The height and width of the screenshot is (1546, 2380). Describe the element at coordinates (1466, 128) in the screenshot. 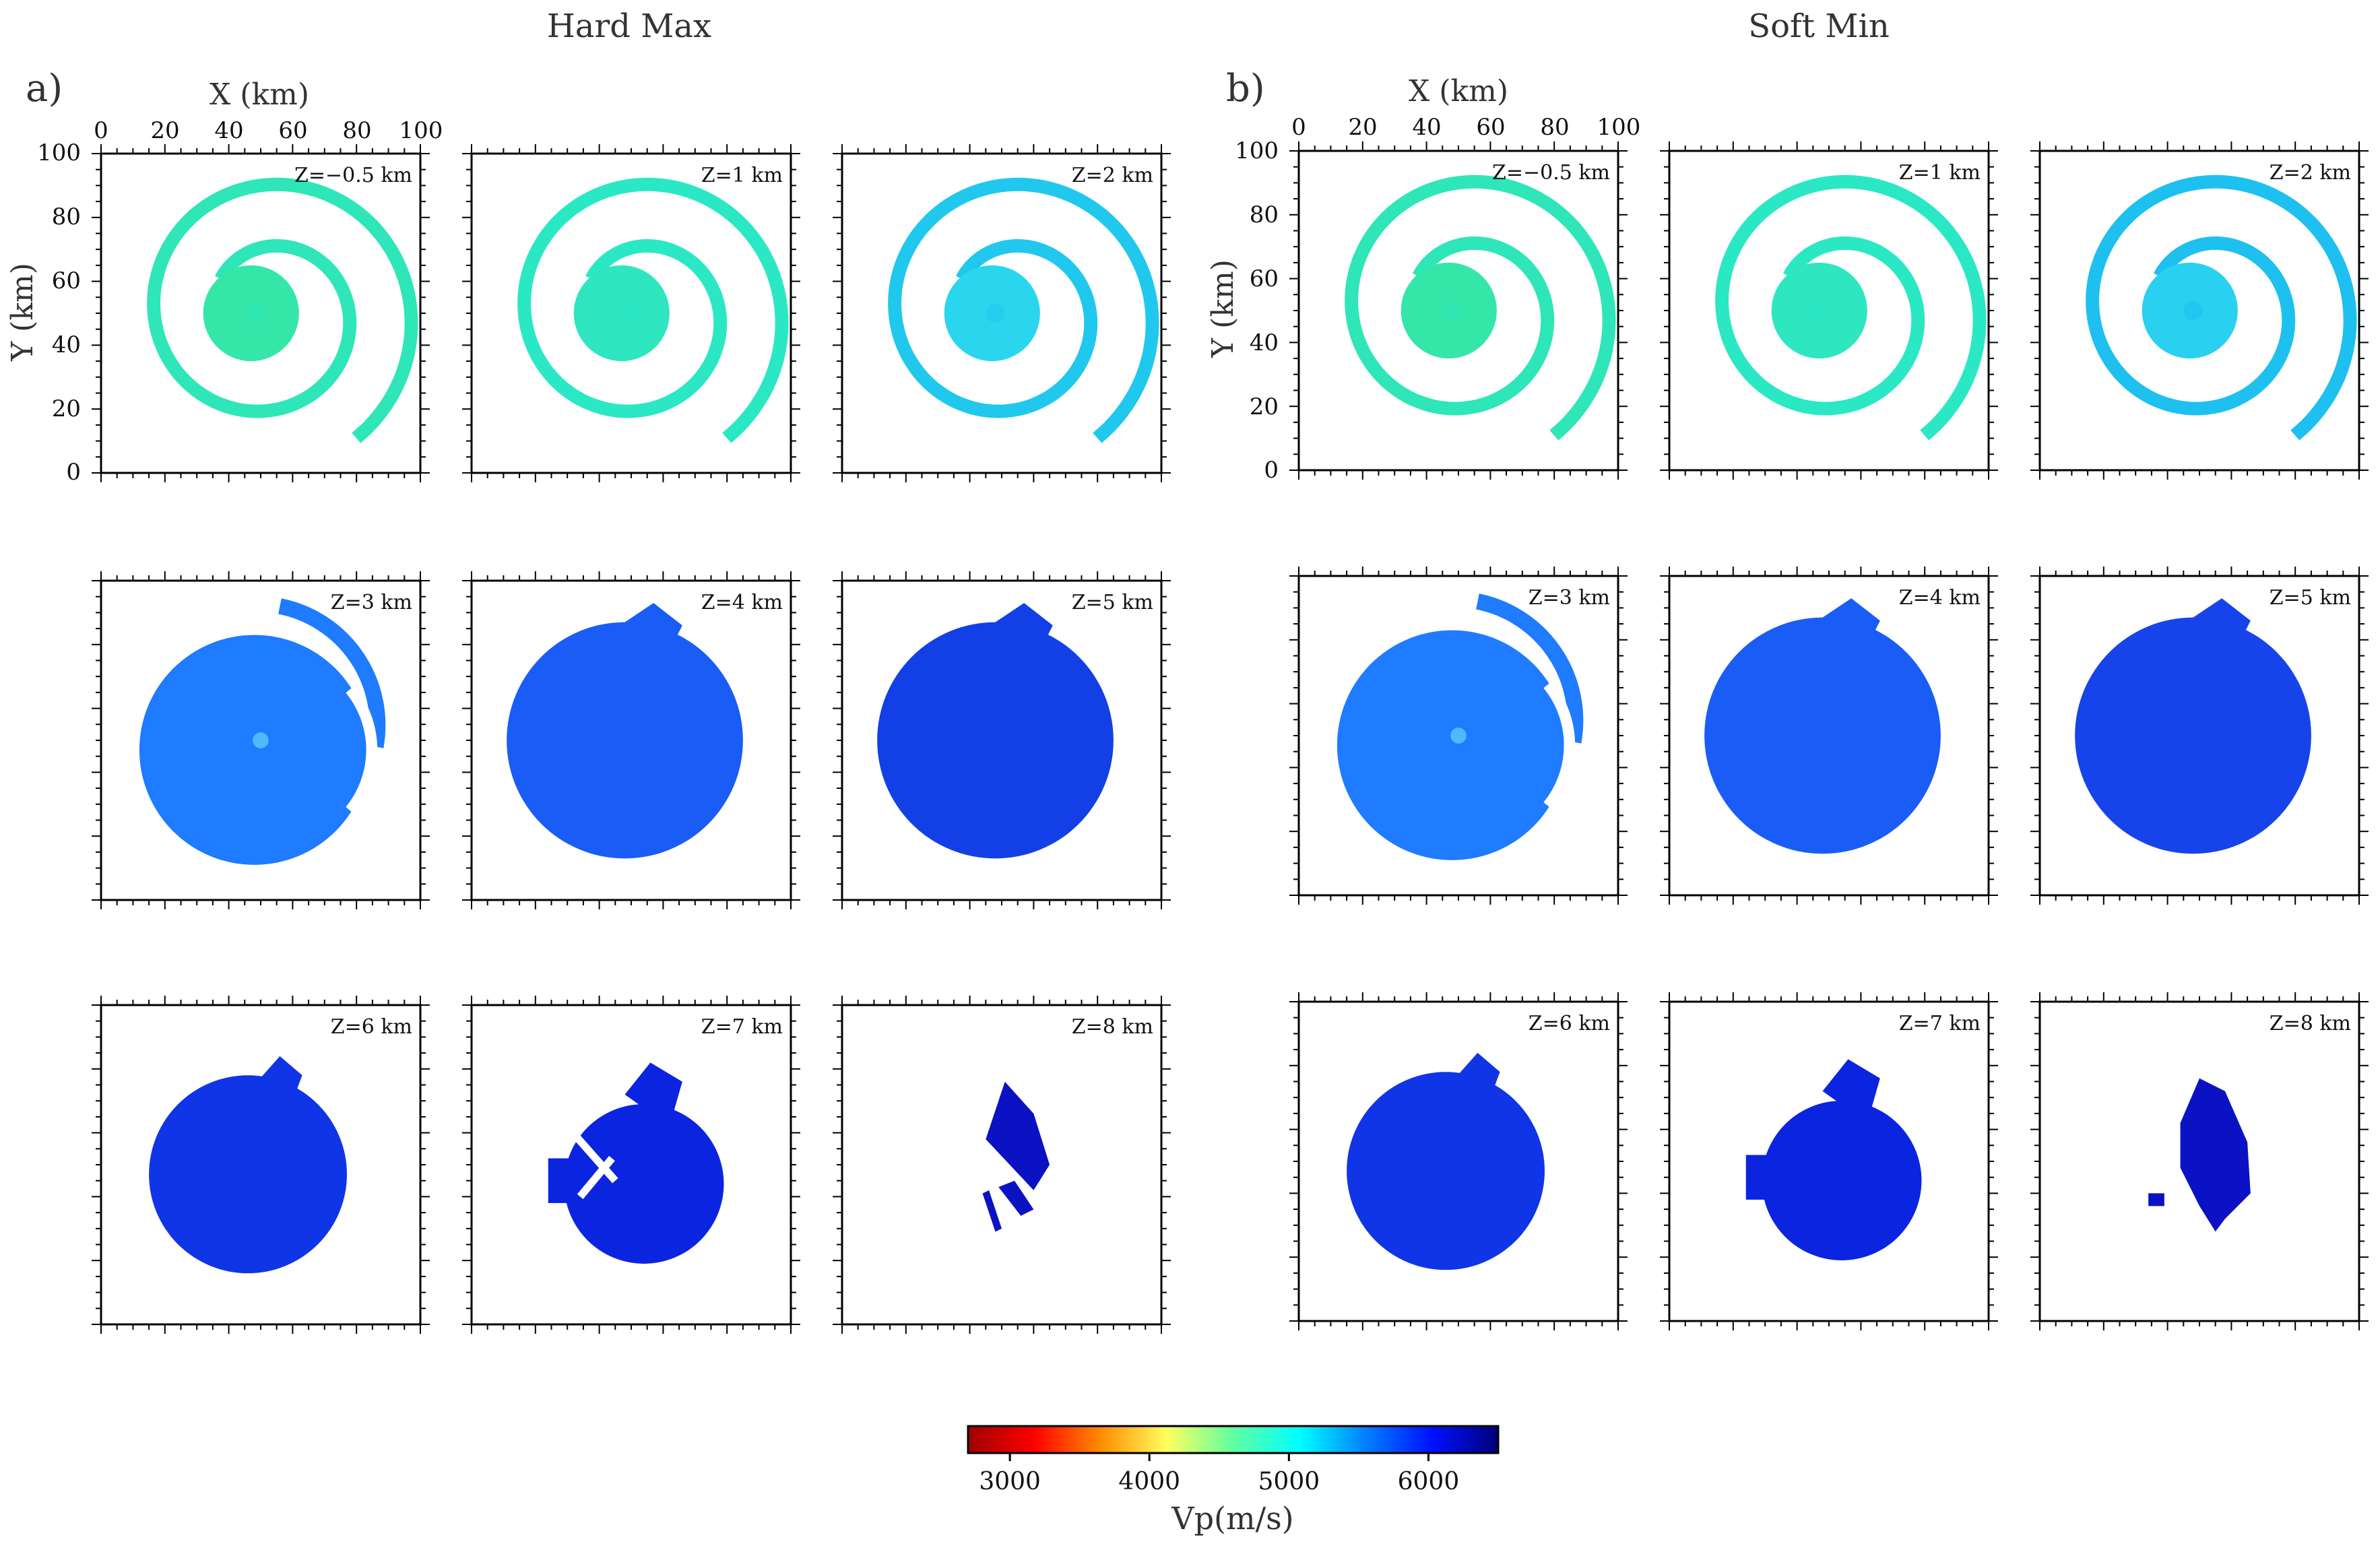

I see `group-b-x-ticklabels: 0 20 40 60 80 100` at that location.